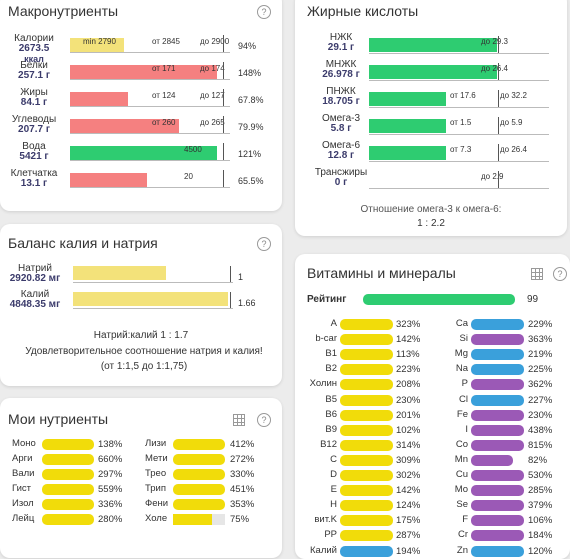 This screenshot has height=559, width=570. I want to click on vit-percent: 323%, so click(408, 324).